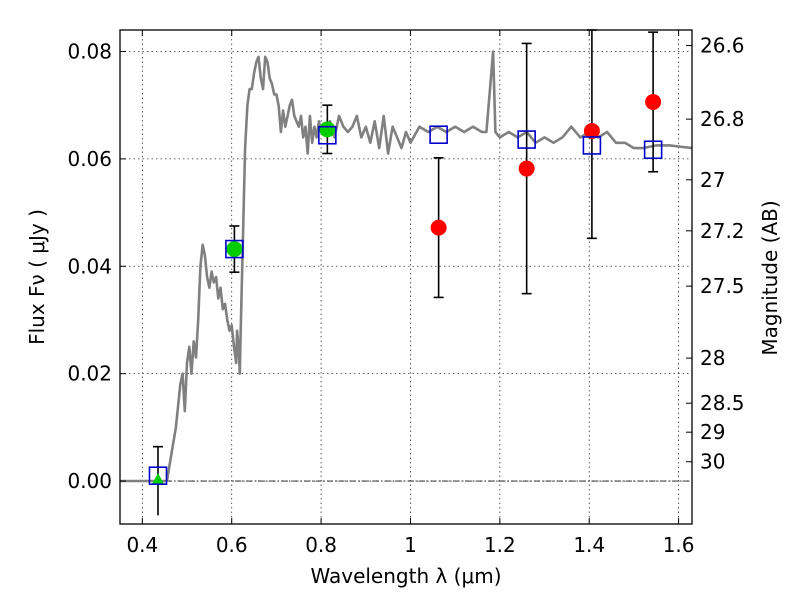  I want to click on y-tick-label: 0.04, so click(89, 266).